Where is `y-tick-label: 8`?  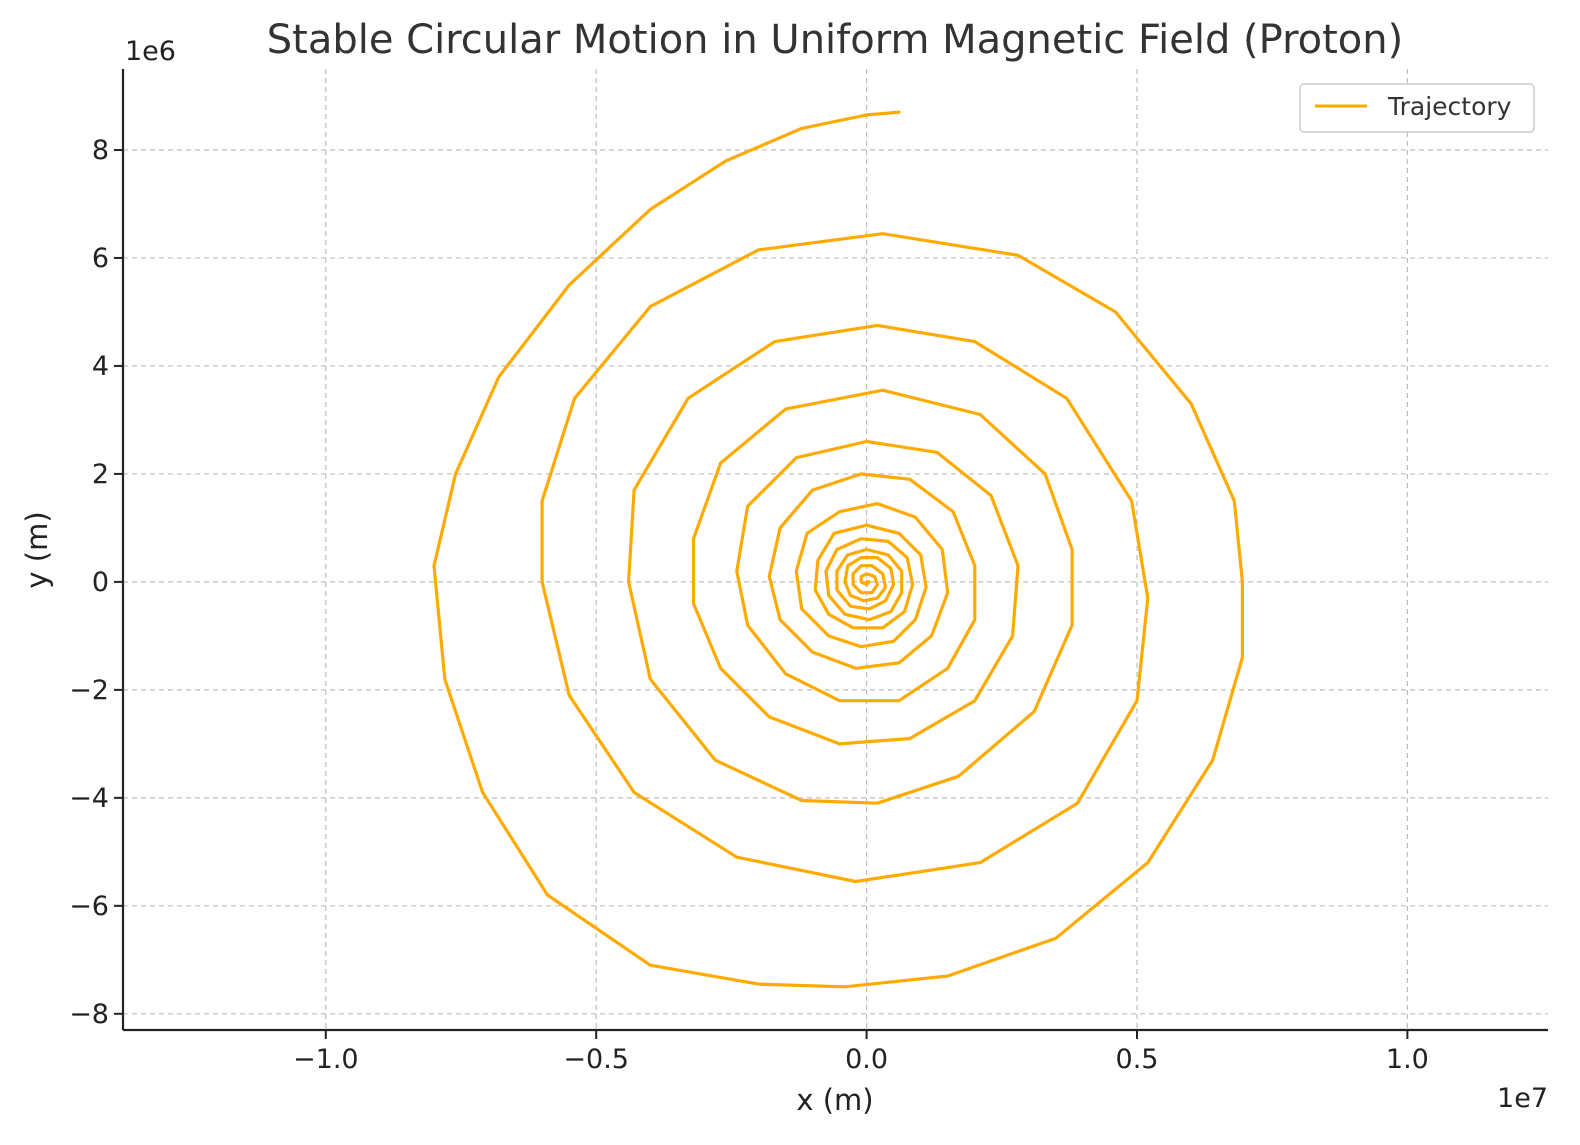 y-tick-label: 8 is located at coordinates (100, 150).